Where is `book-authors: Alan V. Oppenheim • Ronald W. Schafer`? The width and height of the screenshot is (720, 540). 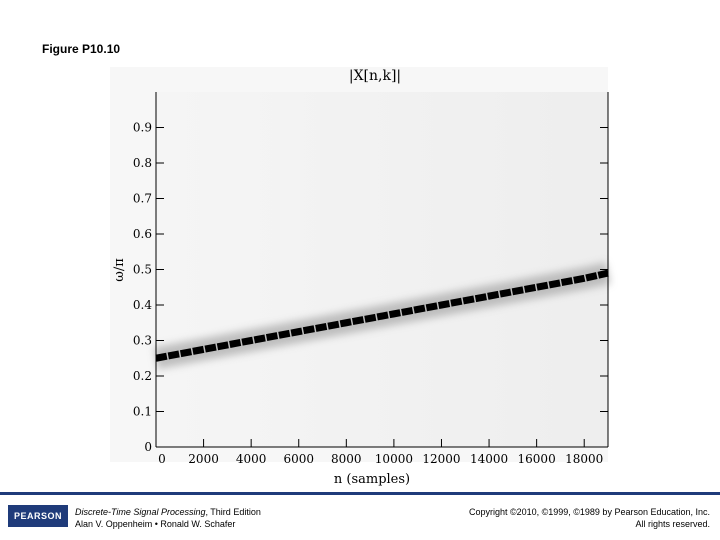
book-authors: Alan V. Oppenheim • Ronald W. Schafer is located at coordinates (155, 524).